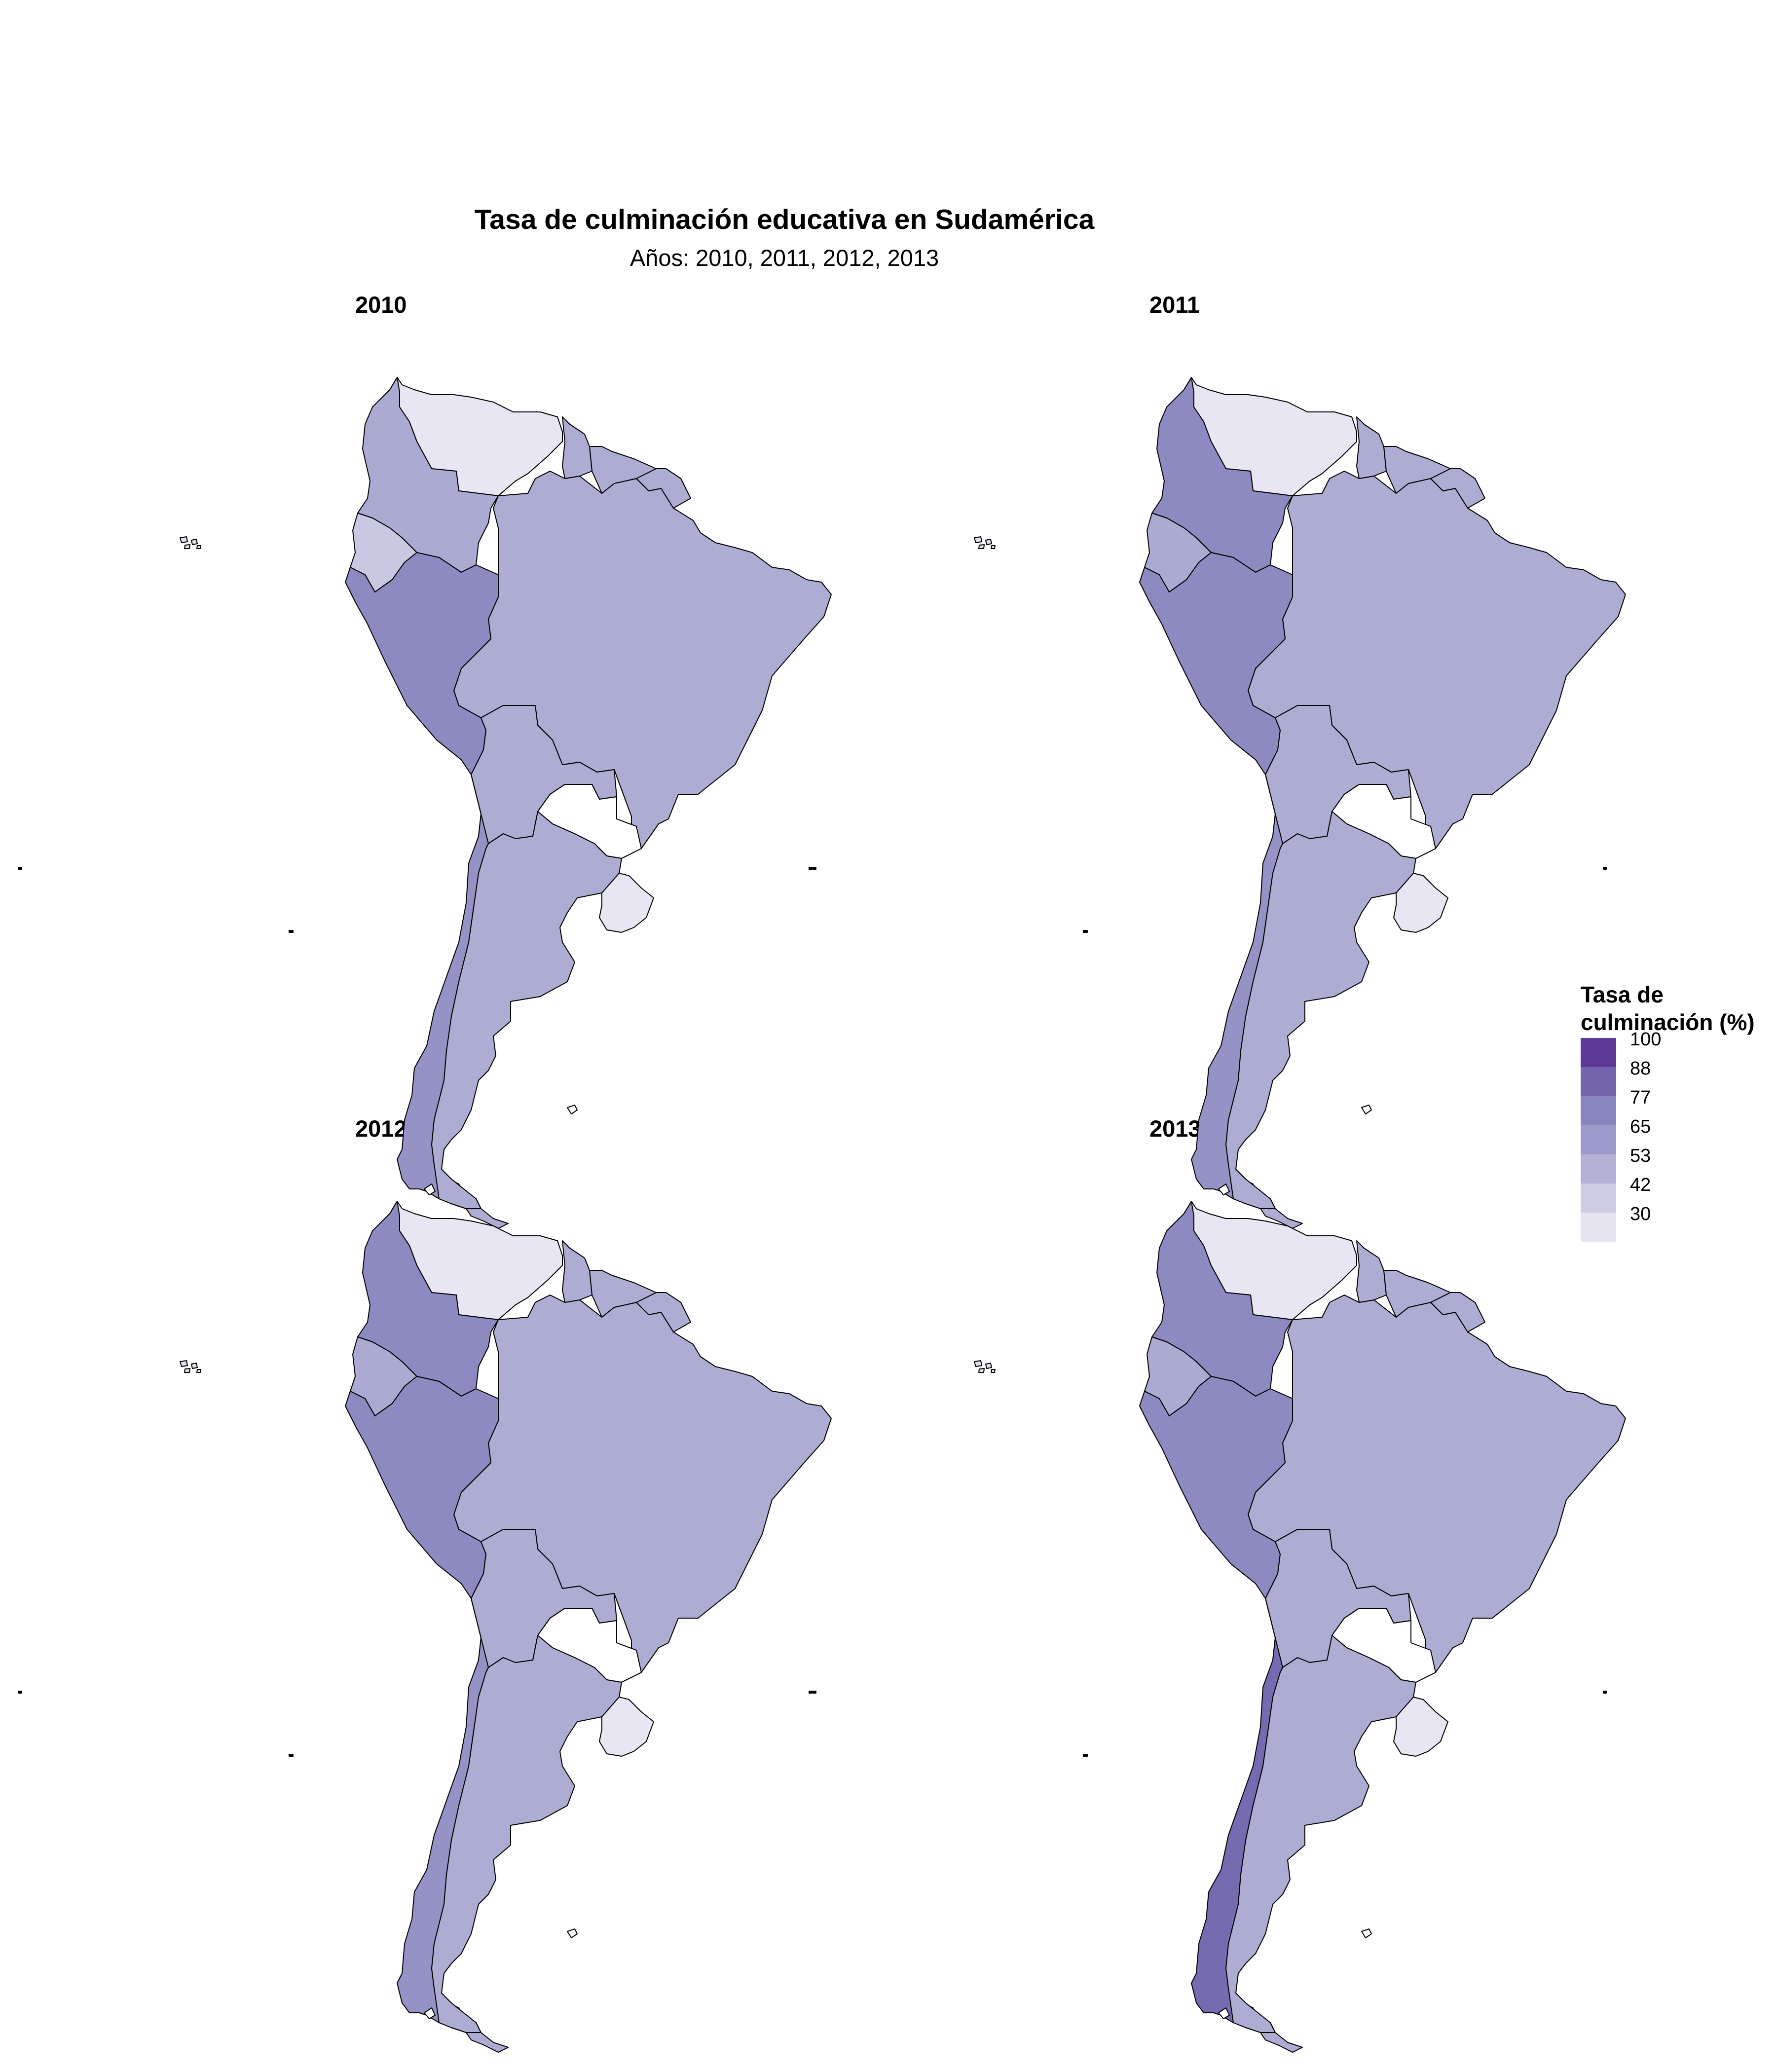 This screenshot has width=1776, height=2072. What do you see at coordinates (1216, 1488) in the screenshot?
I see `country-peru-2013` at bounding box center [1216, 1488].